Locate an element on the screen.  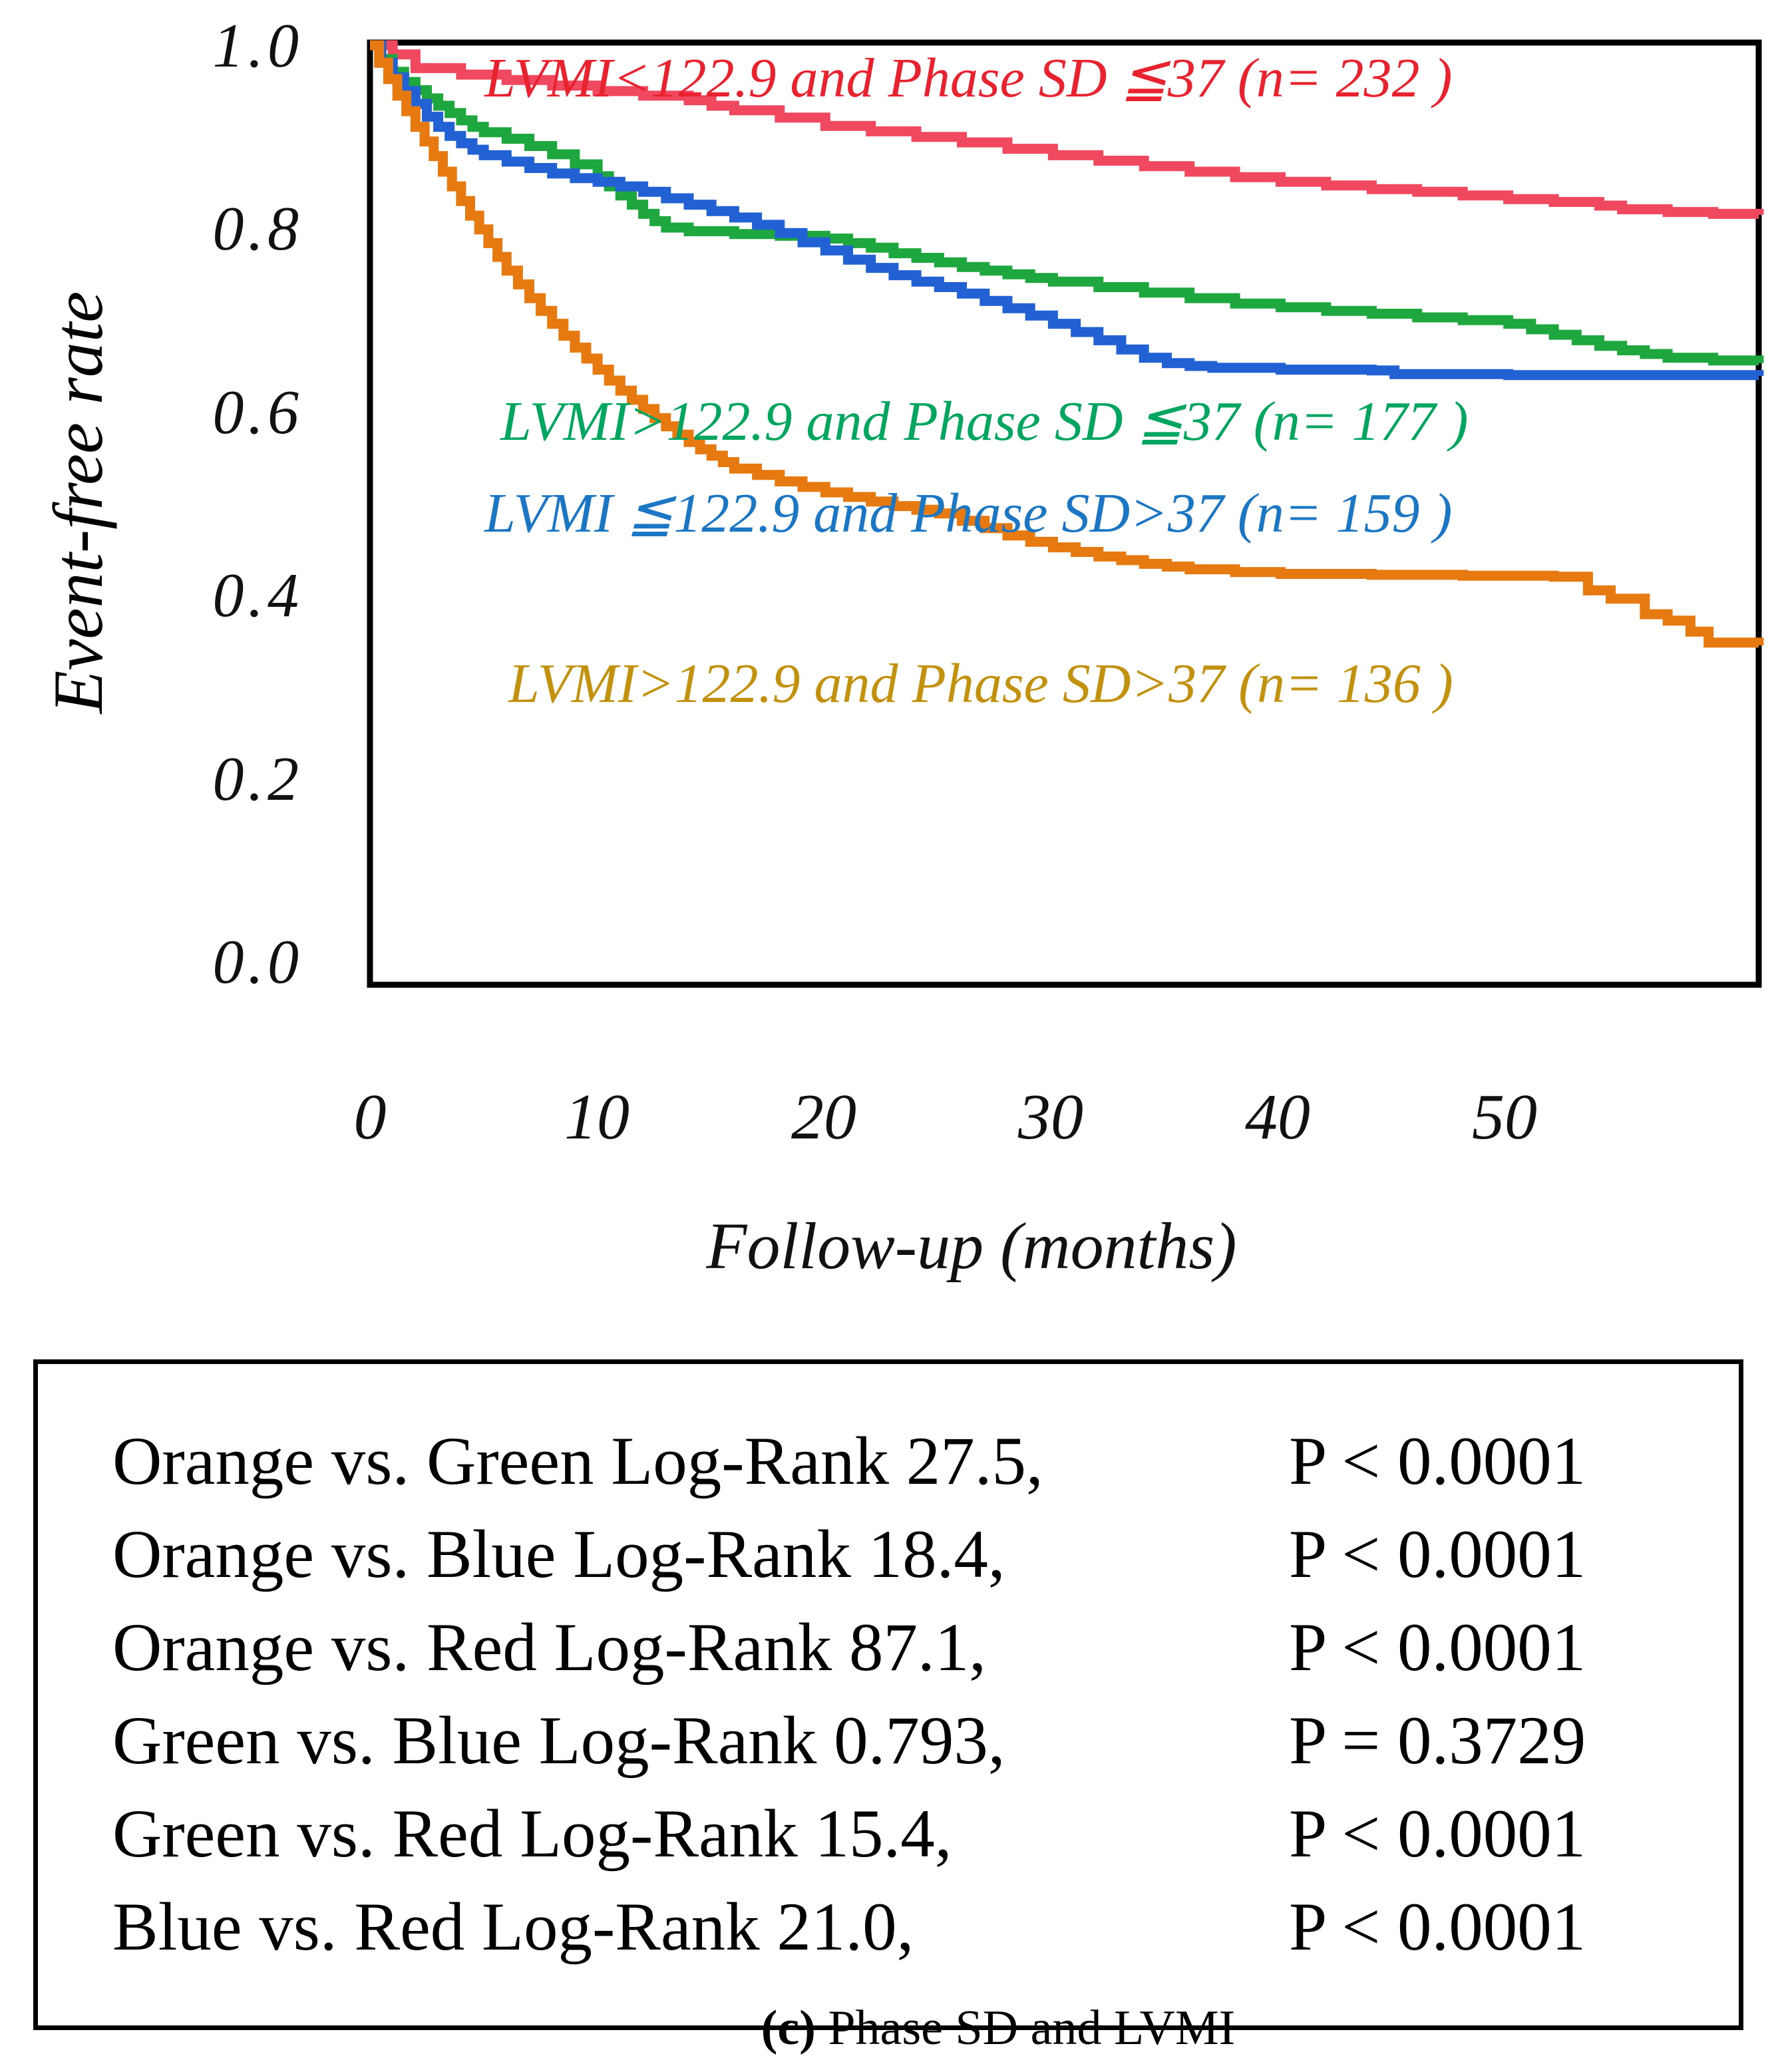
stats-comparison: Green vs. Red Log-Rank 15.4, is located at coordinates (532, 1834).